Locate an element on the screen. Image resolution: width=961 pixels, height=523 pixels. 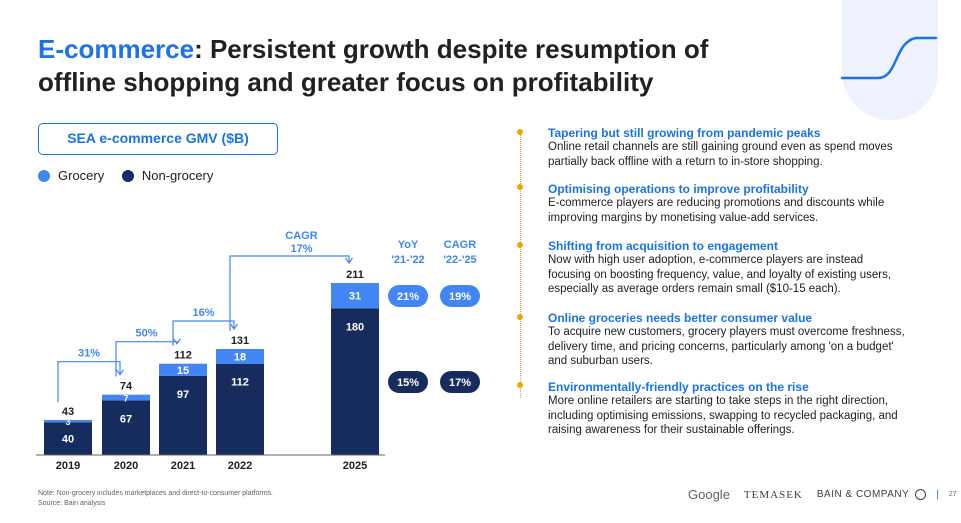
growth-label: 16% is located at coordinates (203, 313).